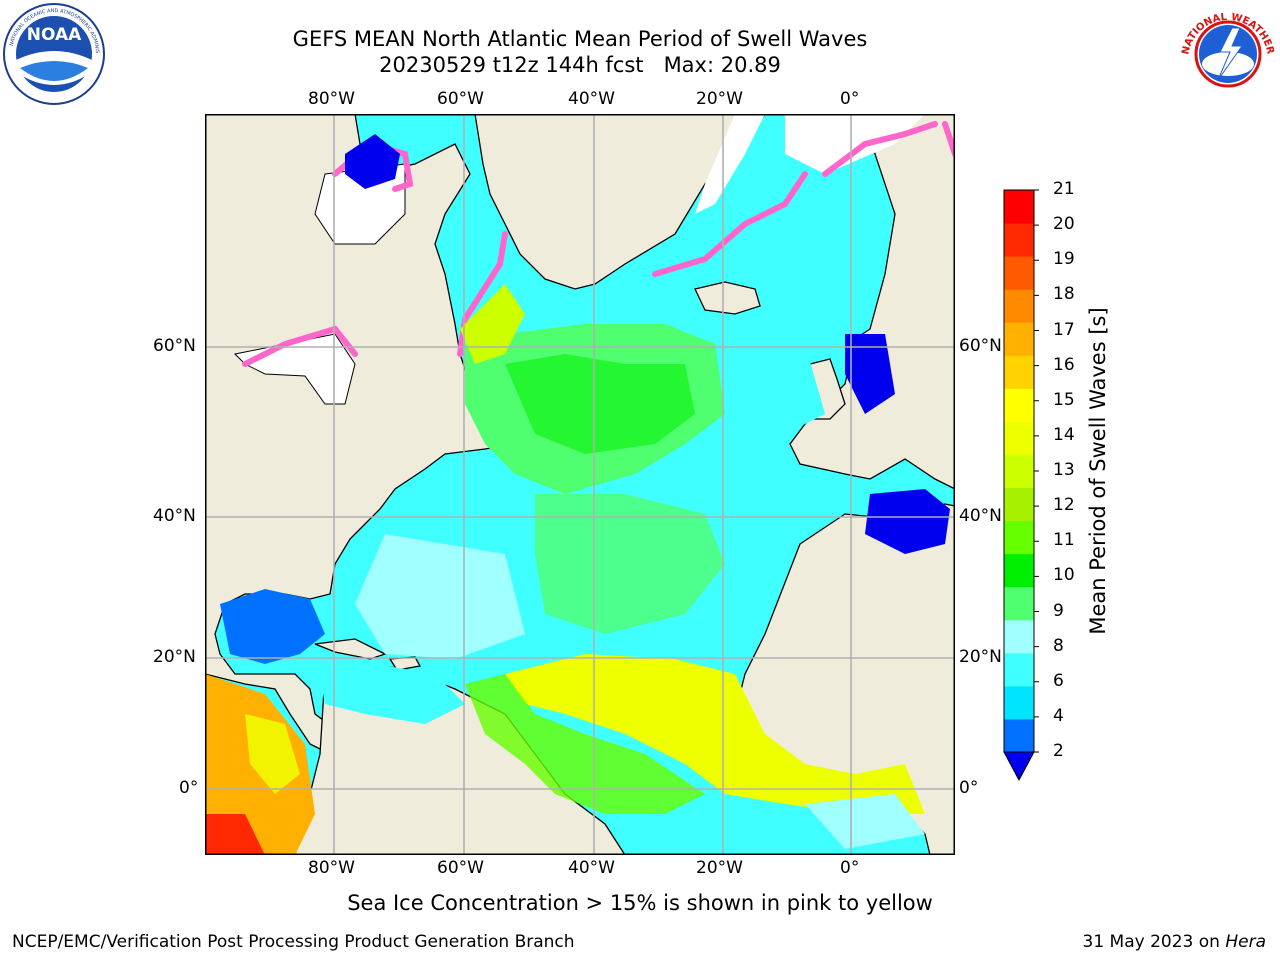 The width and height of the screenshot is (1280, 960). What do you see at coordinates (492, 324) in the screenshot?
I see `yellow-green-labrador` at bounding box center [492, 324].